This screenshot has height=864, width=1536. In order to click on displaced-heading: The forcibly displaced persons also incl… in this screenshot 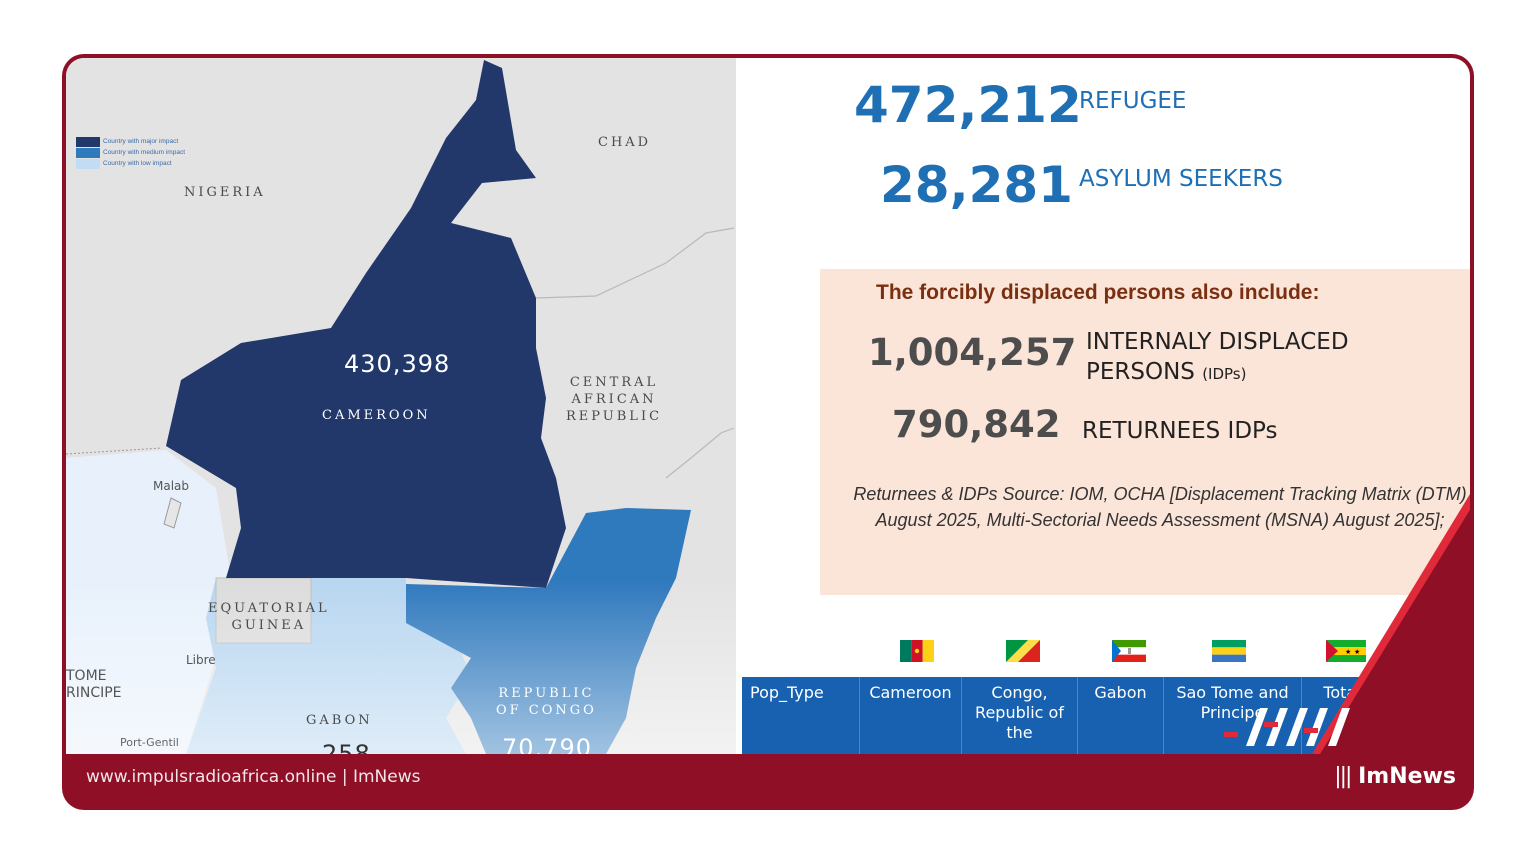, I will do `click(1098, 292)`.